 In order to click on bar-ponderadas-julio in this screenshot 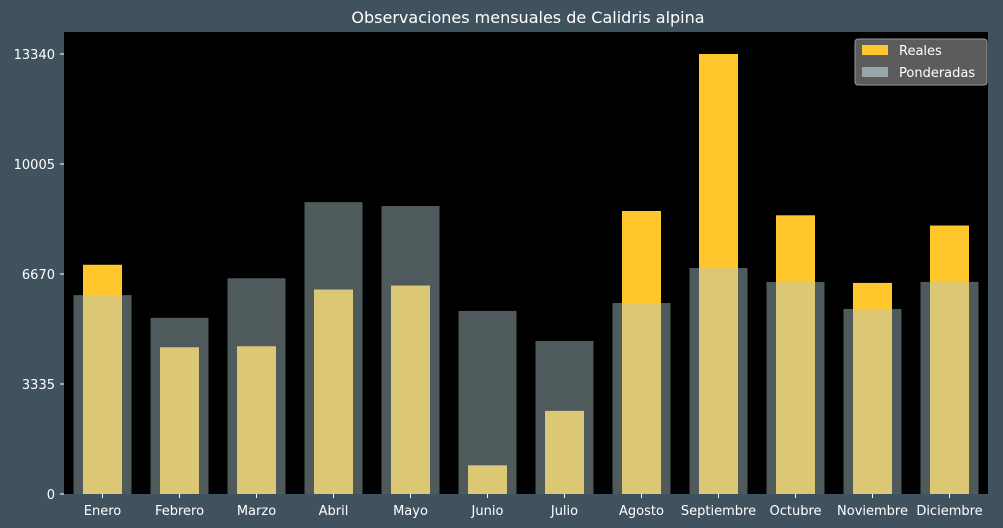, I will do `click(564, 417)`.